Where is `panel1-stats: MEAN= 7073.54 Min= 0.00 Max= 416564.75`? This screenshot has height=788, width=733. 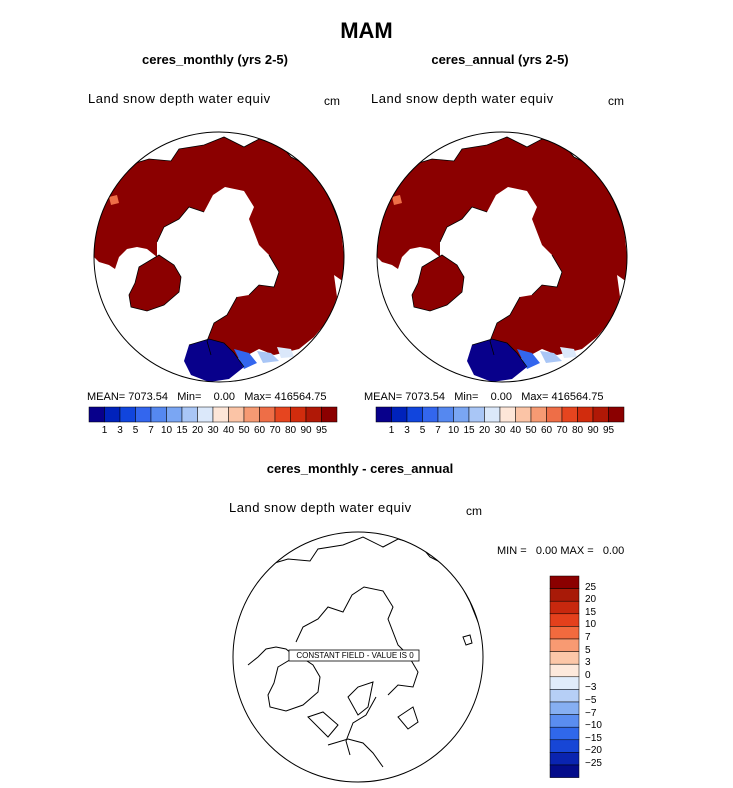
panel1-stats: MEAN= 7073.54 Min= 0.00 Max= 416564.75 is located at coordinates (206, 397).